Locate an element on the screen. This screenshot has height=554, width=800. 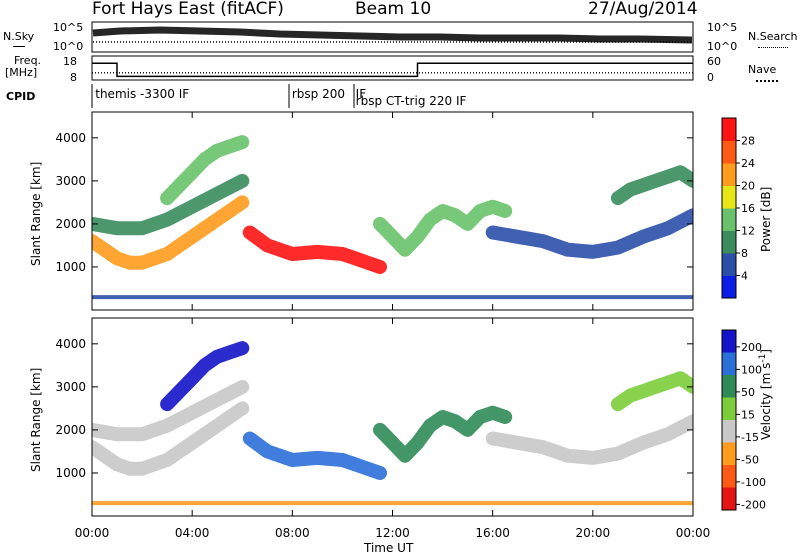
nsky-trace is located at coordinates (392, 35).